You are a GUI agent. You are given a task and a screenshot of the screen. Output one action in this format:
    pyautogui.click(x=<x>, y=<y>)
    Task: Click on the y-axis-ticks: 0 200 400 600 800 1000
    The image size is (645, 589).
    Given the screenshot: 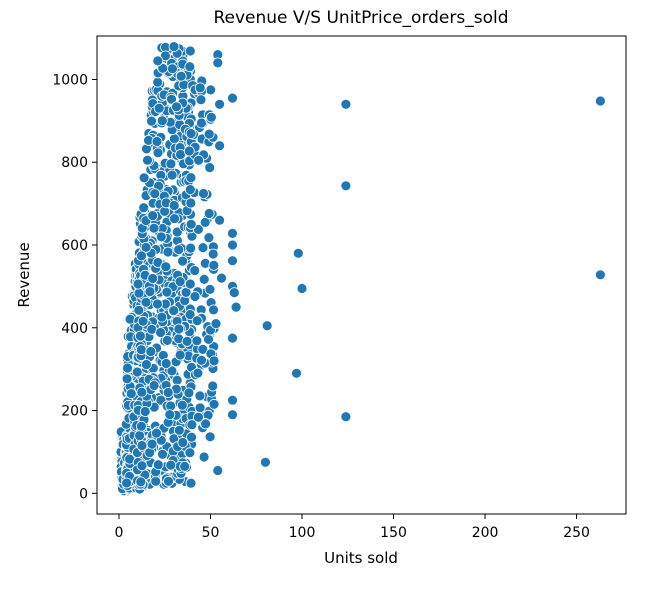 What is the action you would take?
    pyautogui.click(x=74, y=287)
    